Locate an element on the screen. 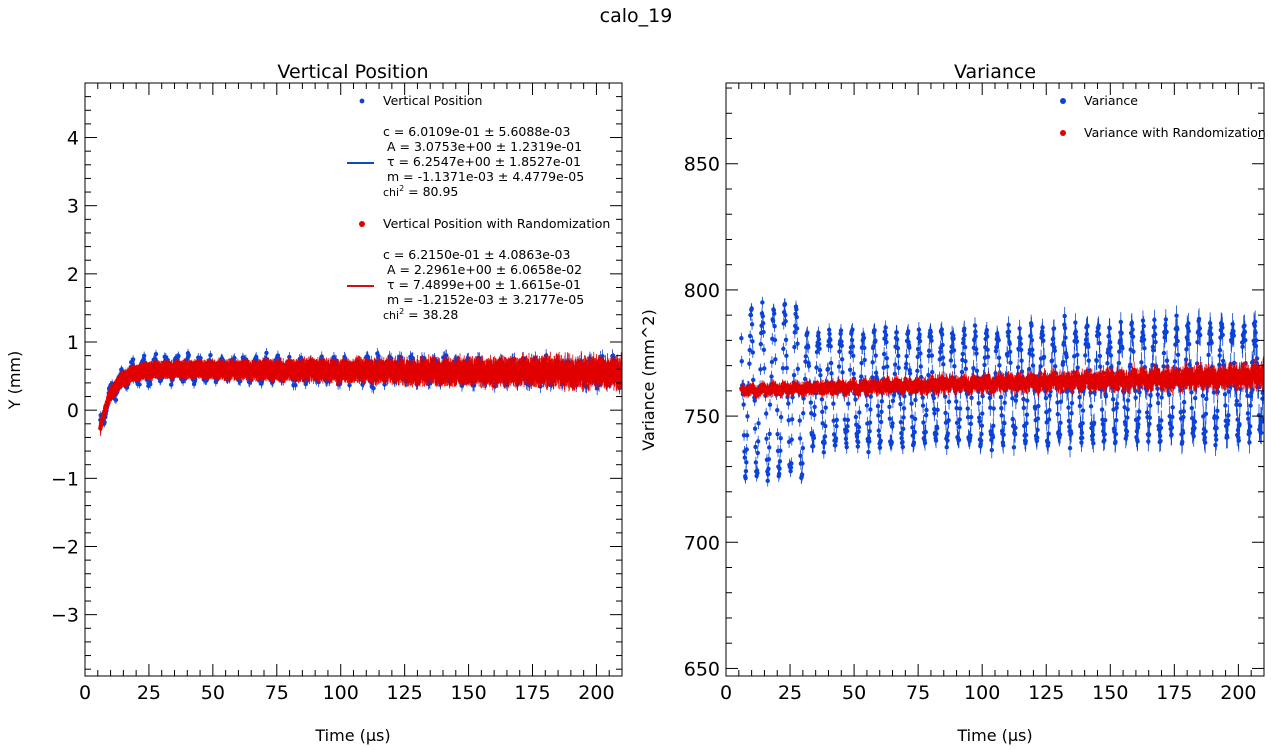 The height and width of the screenshot is (750, 1271). plot-area is located at coordinates (360, 392).